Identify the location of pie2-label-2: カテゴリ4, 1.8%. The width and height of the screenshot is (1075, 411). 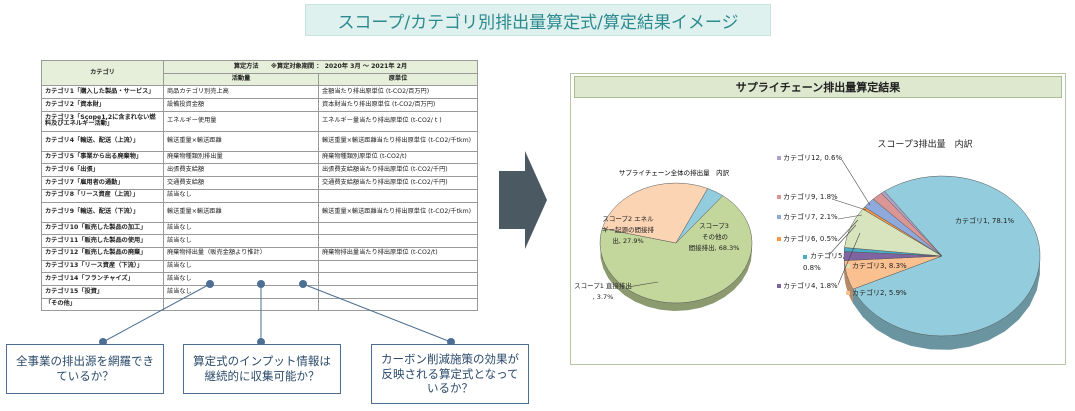
(810, 285).